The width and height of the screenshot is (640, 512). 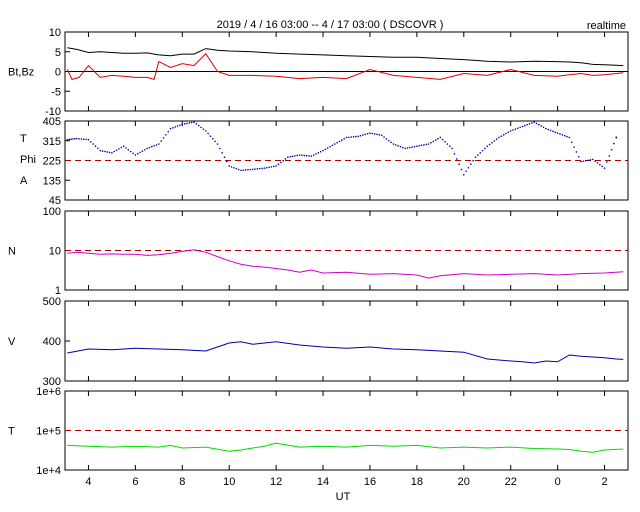 What do you see at coordinates (417, 482) in the screenshot?
I see `x-tick-label: 18` at bounding box center [417, 482].